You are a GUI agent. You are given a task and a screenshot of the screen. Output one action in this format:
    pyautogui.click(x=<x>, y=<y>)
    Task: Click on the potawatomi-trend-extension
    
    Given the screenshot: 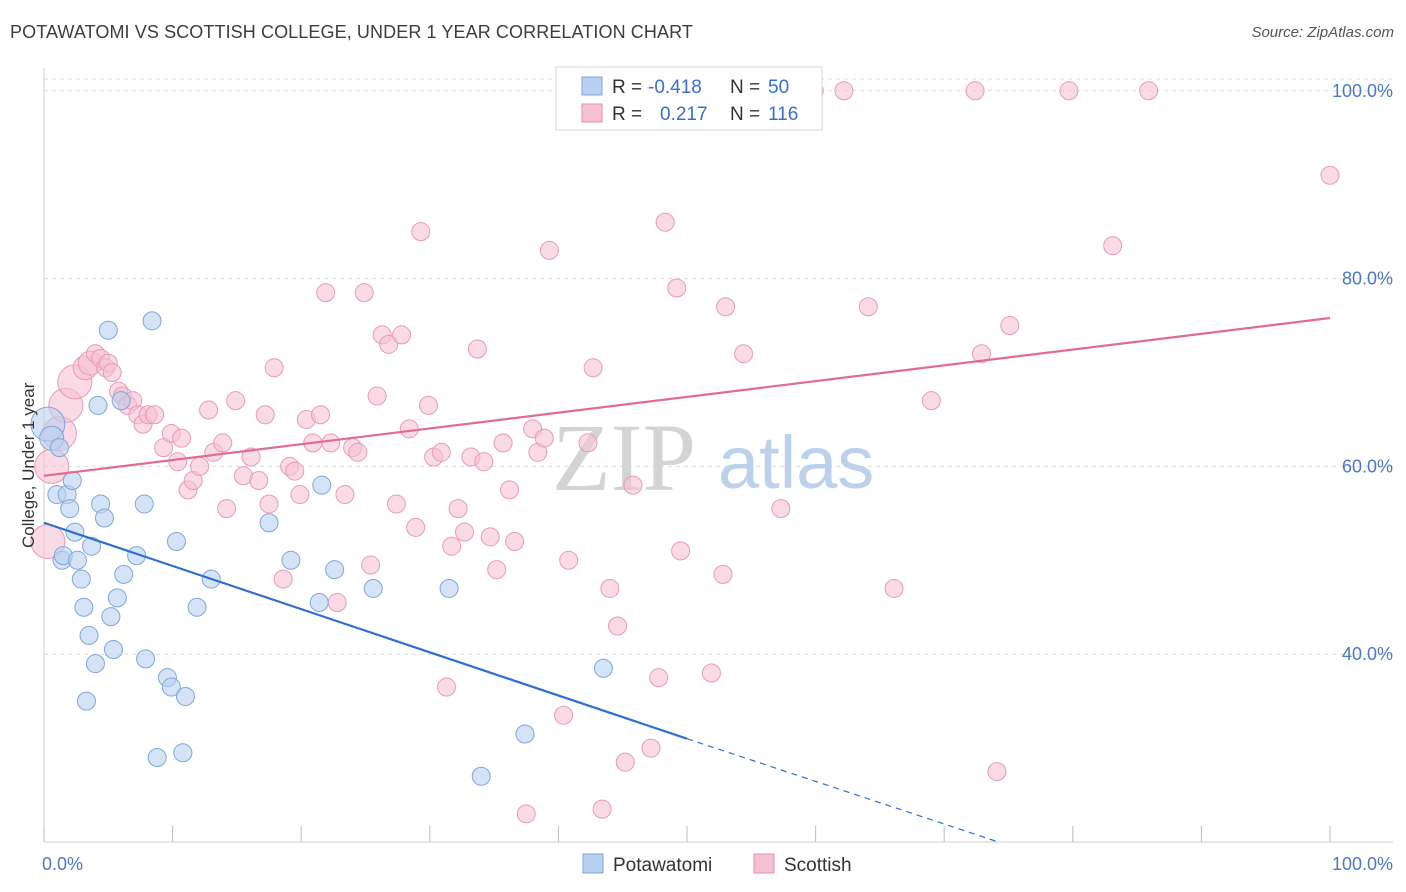 What is the action you would take?
    pyautogui.click(x=841, y=790)
    